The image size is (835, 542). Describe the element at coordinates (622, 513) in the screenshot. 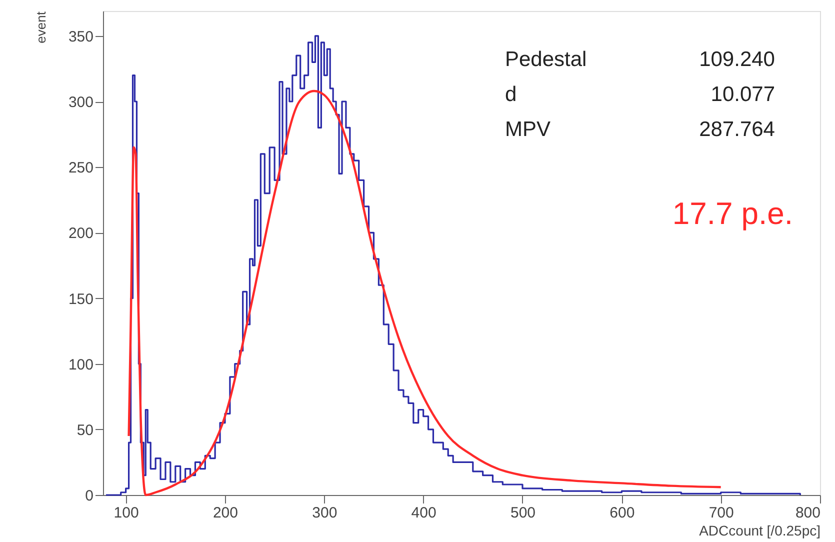

I see `x-tick-label: 600` at that location.